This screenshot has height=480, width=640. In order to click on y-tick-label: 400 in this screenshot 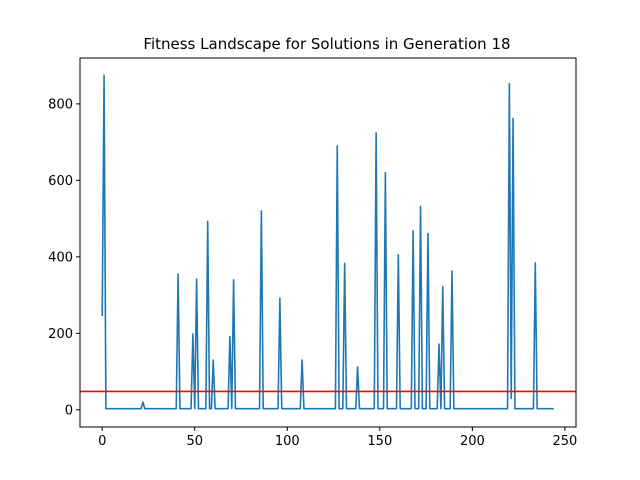, I will do `click(60, 257)`.